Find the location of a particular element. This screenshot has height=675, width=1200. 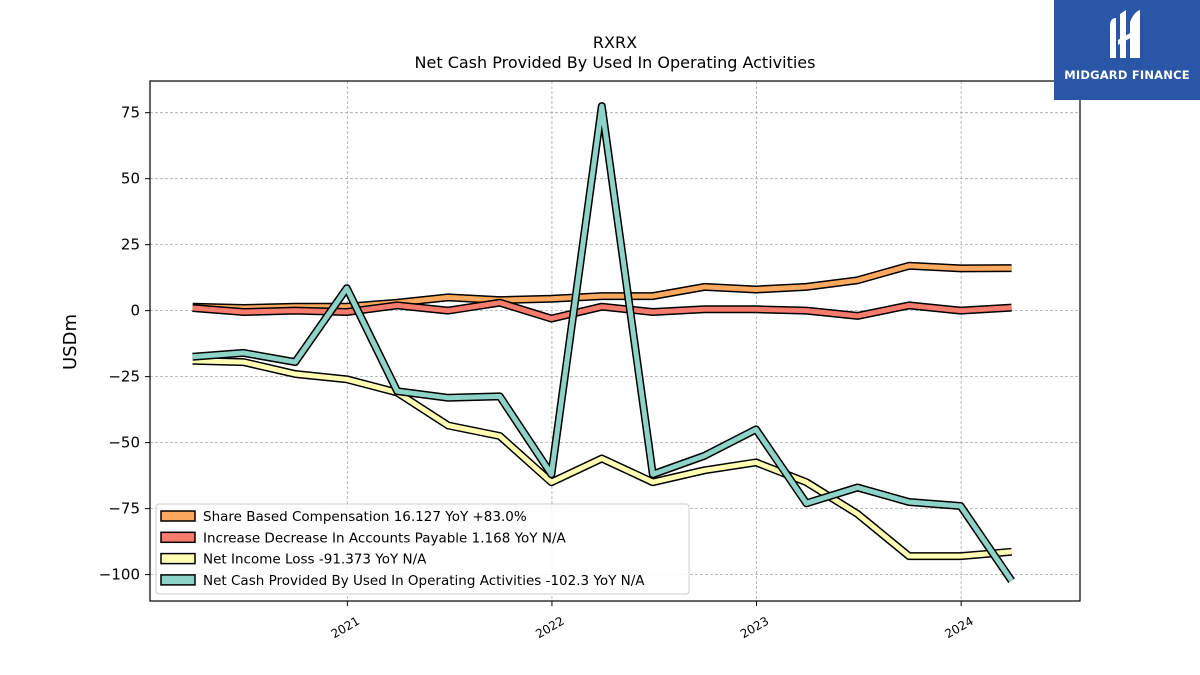

y-tick-label: 50 is located at coordinates (130, 179).